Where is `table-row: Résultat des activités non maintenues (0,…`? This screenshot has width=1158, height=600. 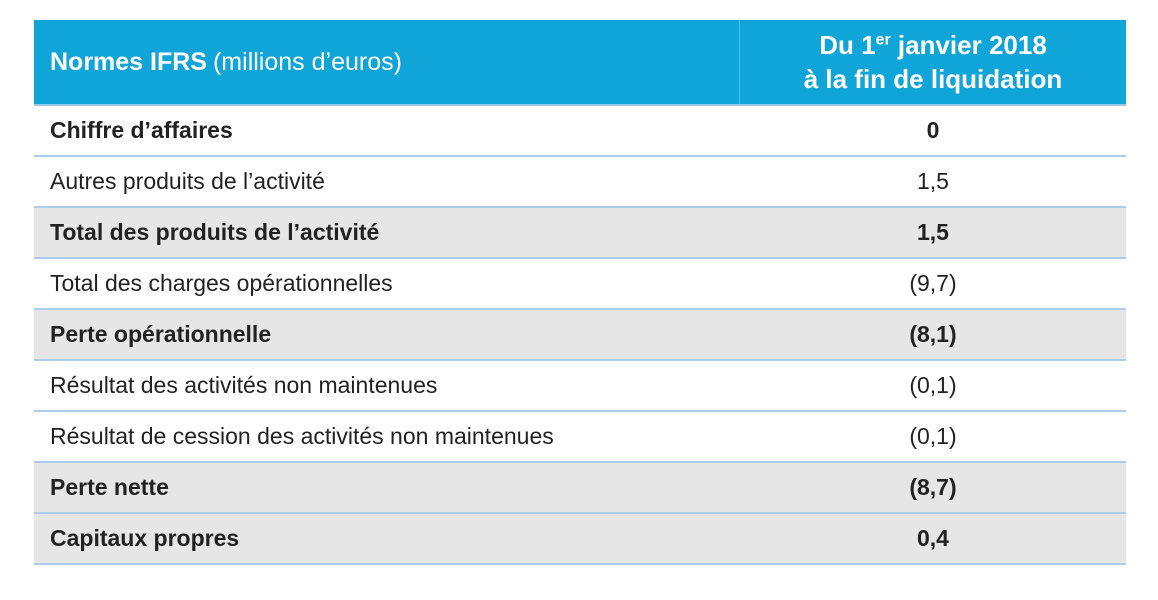
table-row: Résultat des activités non maintenues (0,… is located at coordinates (580, 386).